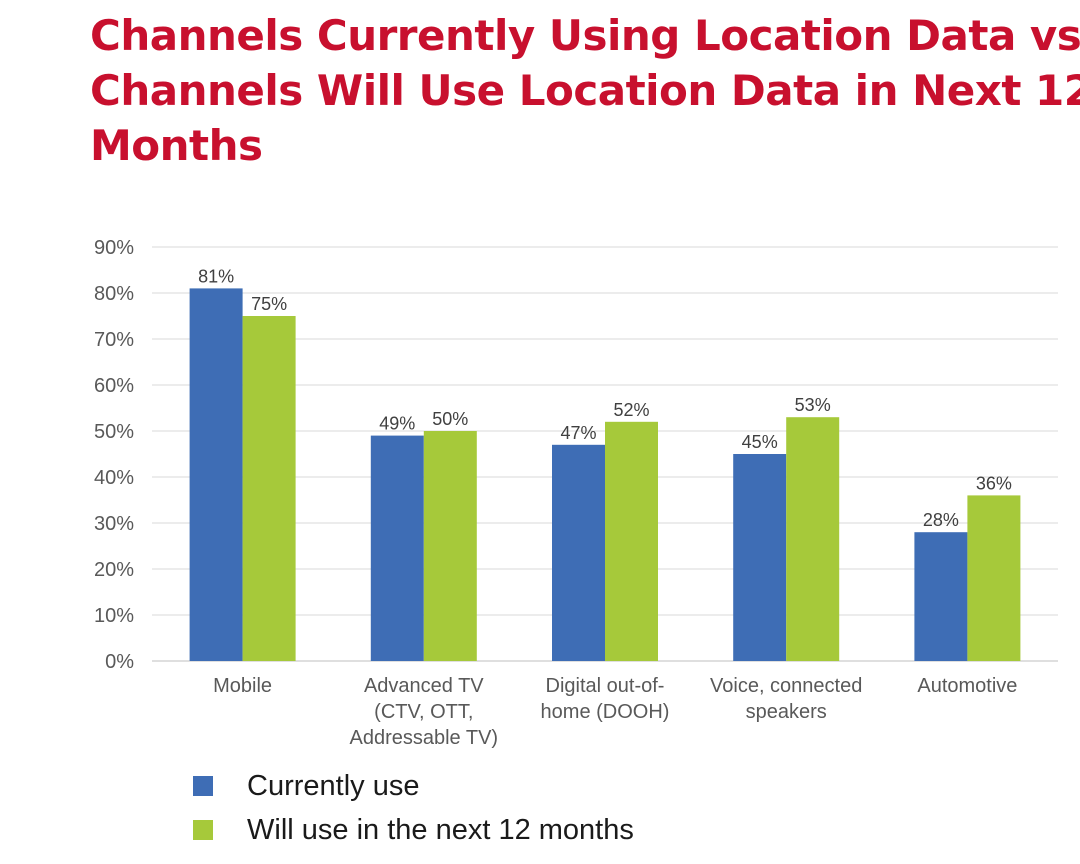 The image size is (1080, 864). I want to click on y-tick-label: 50%, so click(114, 432).